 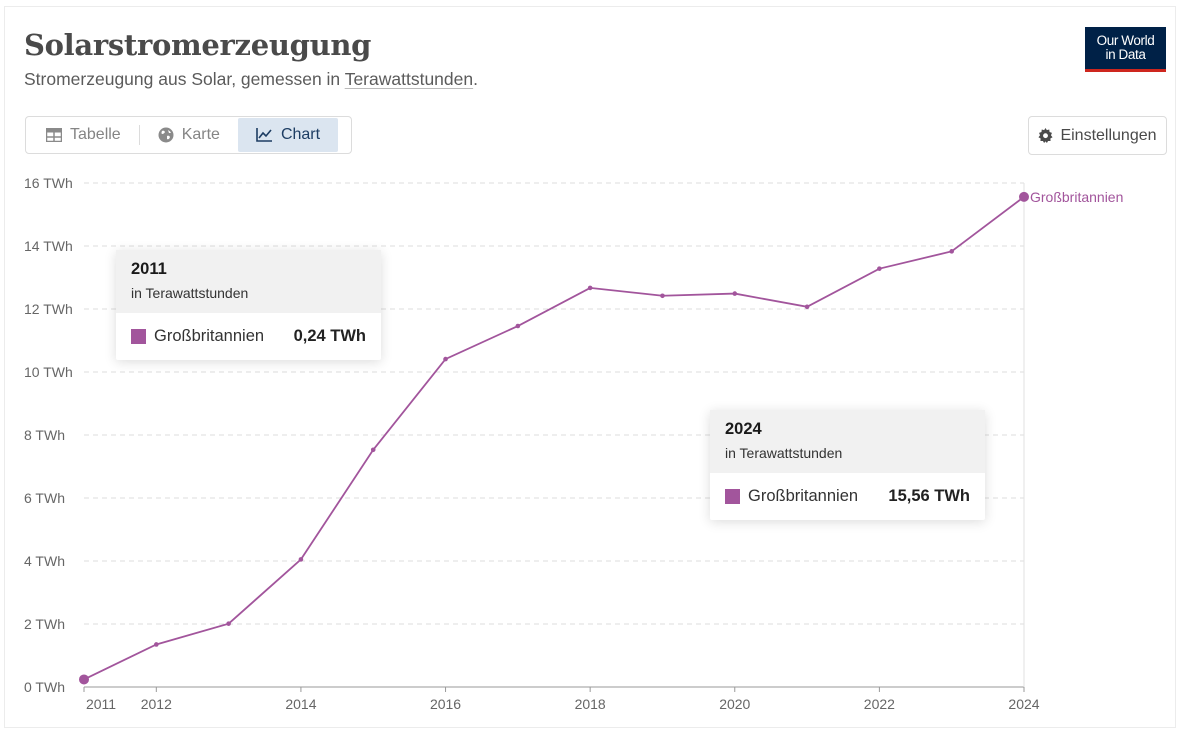 I want to click on x-tick-label: 2016, so click(x=445, y=704).